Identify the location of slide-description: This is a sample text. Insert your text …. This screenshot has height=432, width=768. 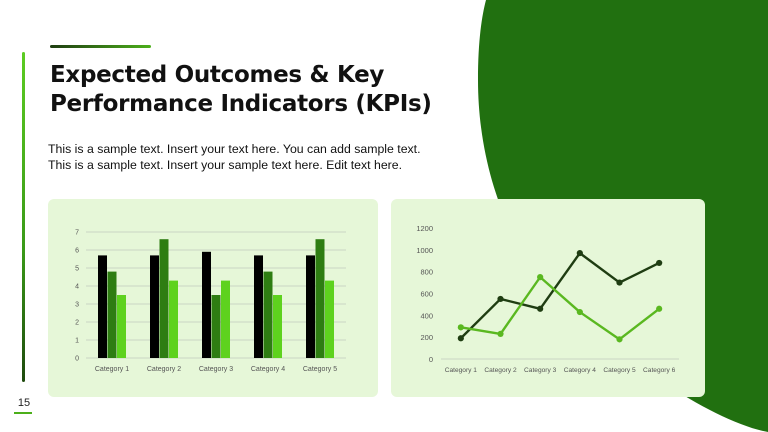
(248, 157).